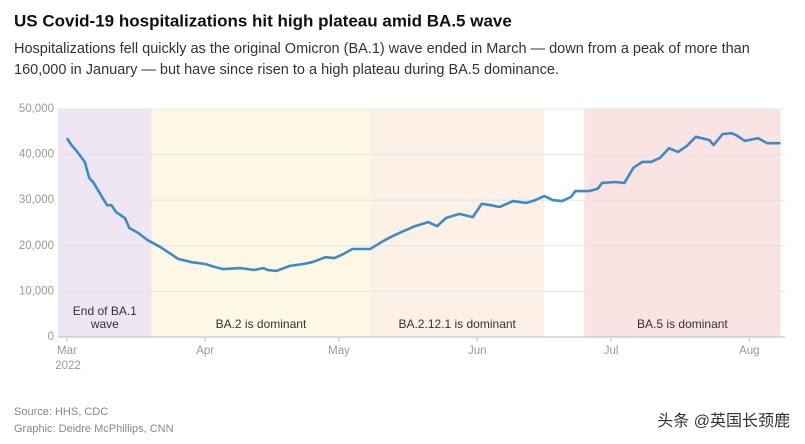 The image size is (805, 444). Describe the element at coordinates (749, 351) in the screenshot. I see `x-tick-label: Aug` at that location.